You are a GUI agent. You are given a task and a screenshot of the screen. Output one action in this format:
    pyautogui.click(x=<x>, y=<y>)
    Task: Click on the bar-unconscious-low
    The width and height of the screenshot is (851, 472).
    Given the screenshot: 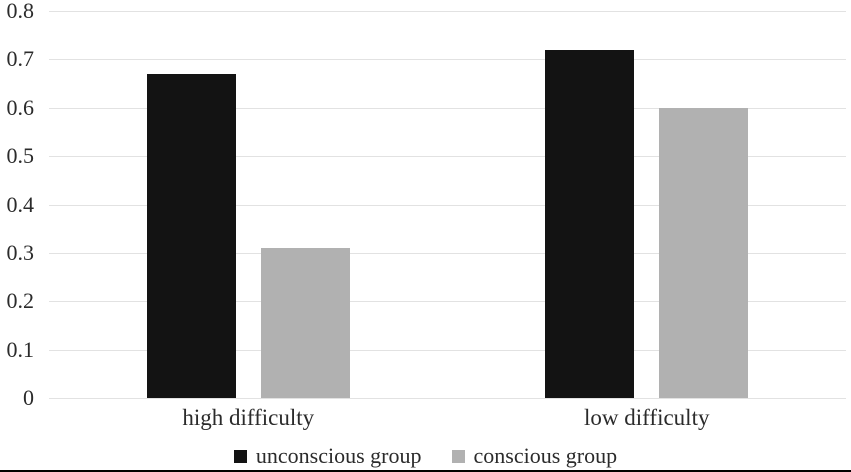 What is the action you would take?
    pyautogui.click(x=590, y=223)
    